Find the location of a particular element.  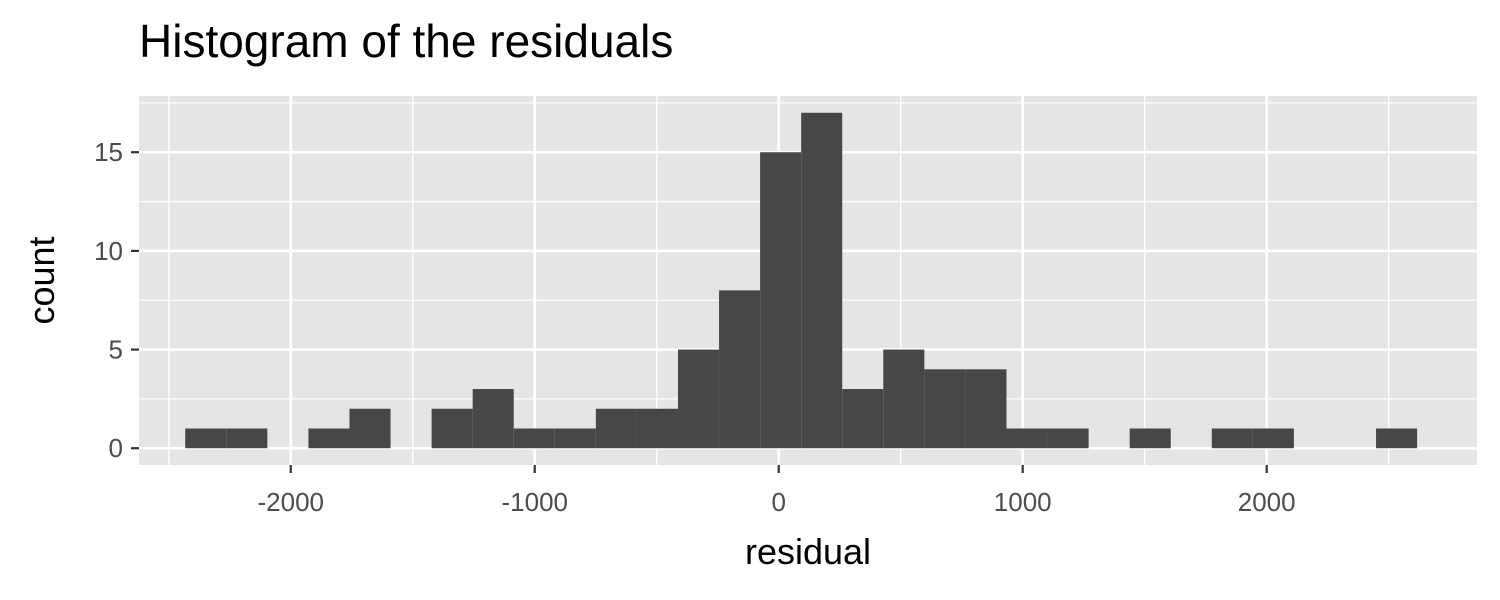

y-tick-label: 0 is located at coordinates (116, 448).